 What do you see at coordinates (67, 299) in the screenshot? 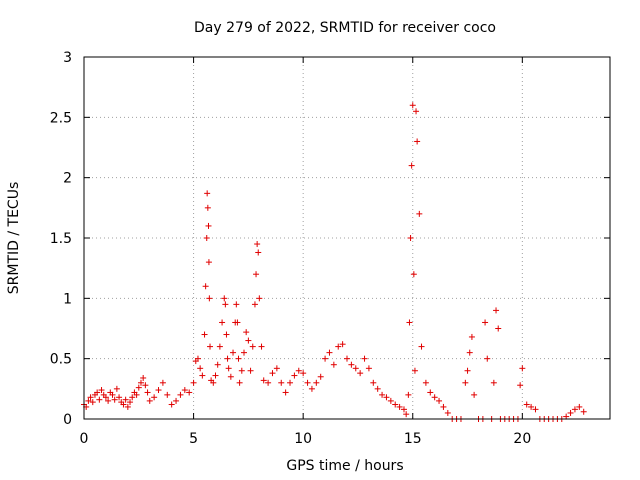
I see `y-tick-label: 1` at bounding box center [67, 299].